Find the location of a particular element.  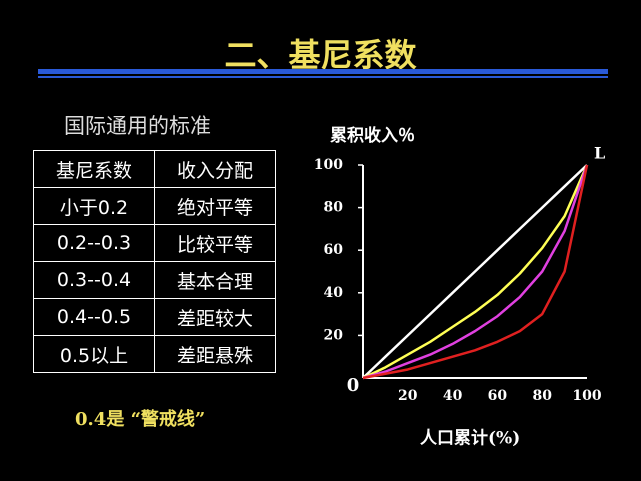

table-cell: 0.3--0.4 is located at coordinates (94, 280).